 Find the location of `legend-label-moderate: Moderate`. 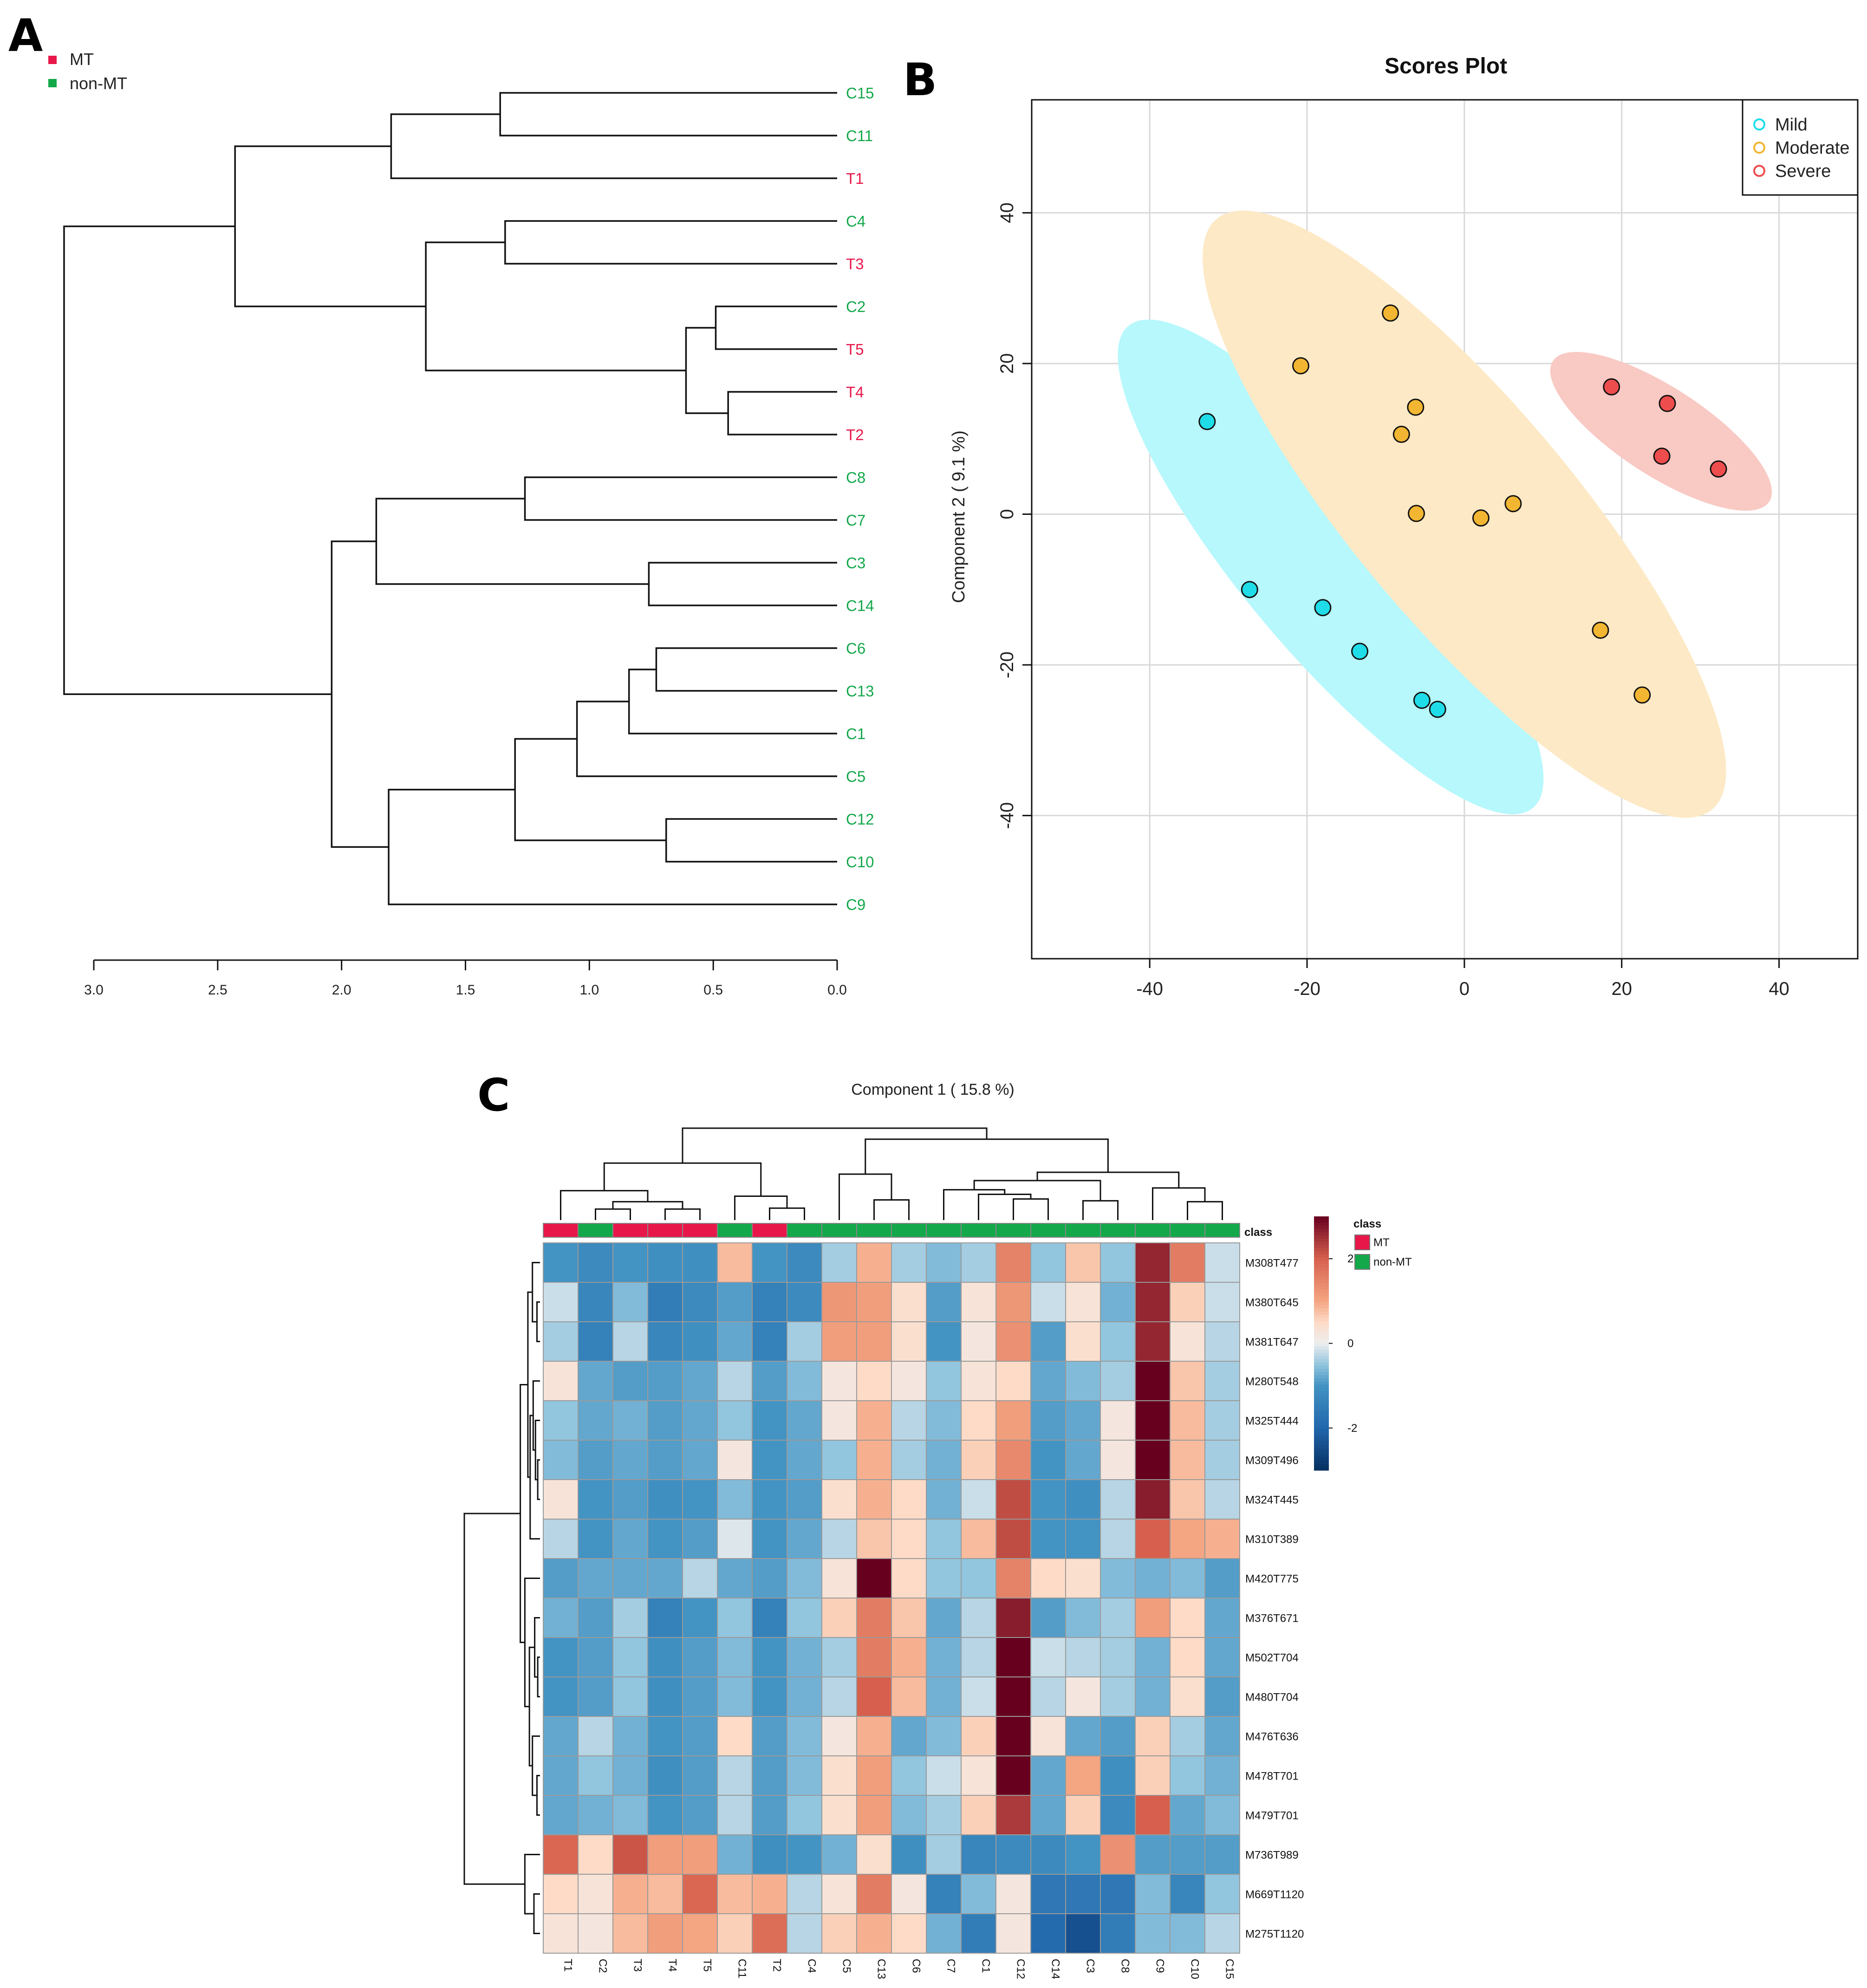

legend-label-moderate: Moderate is located at coordinates (1812, 148).